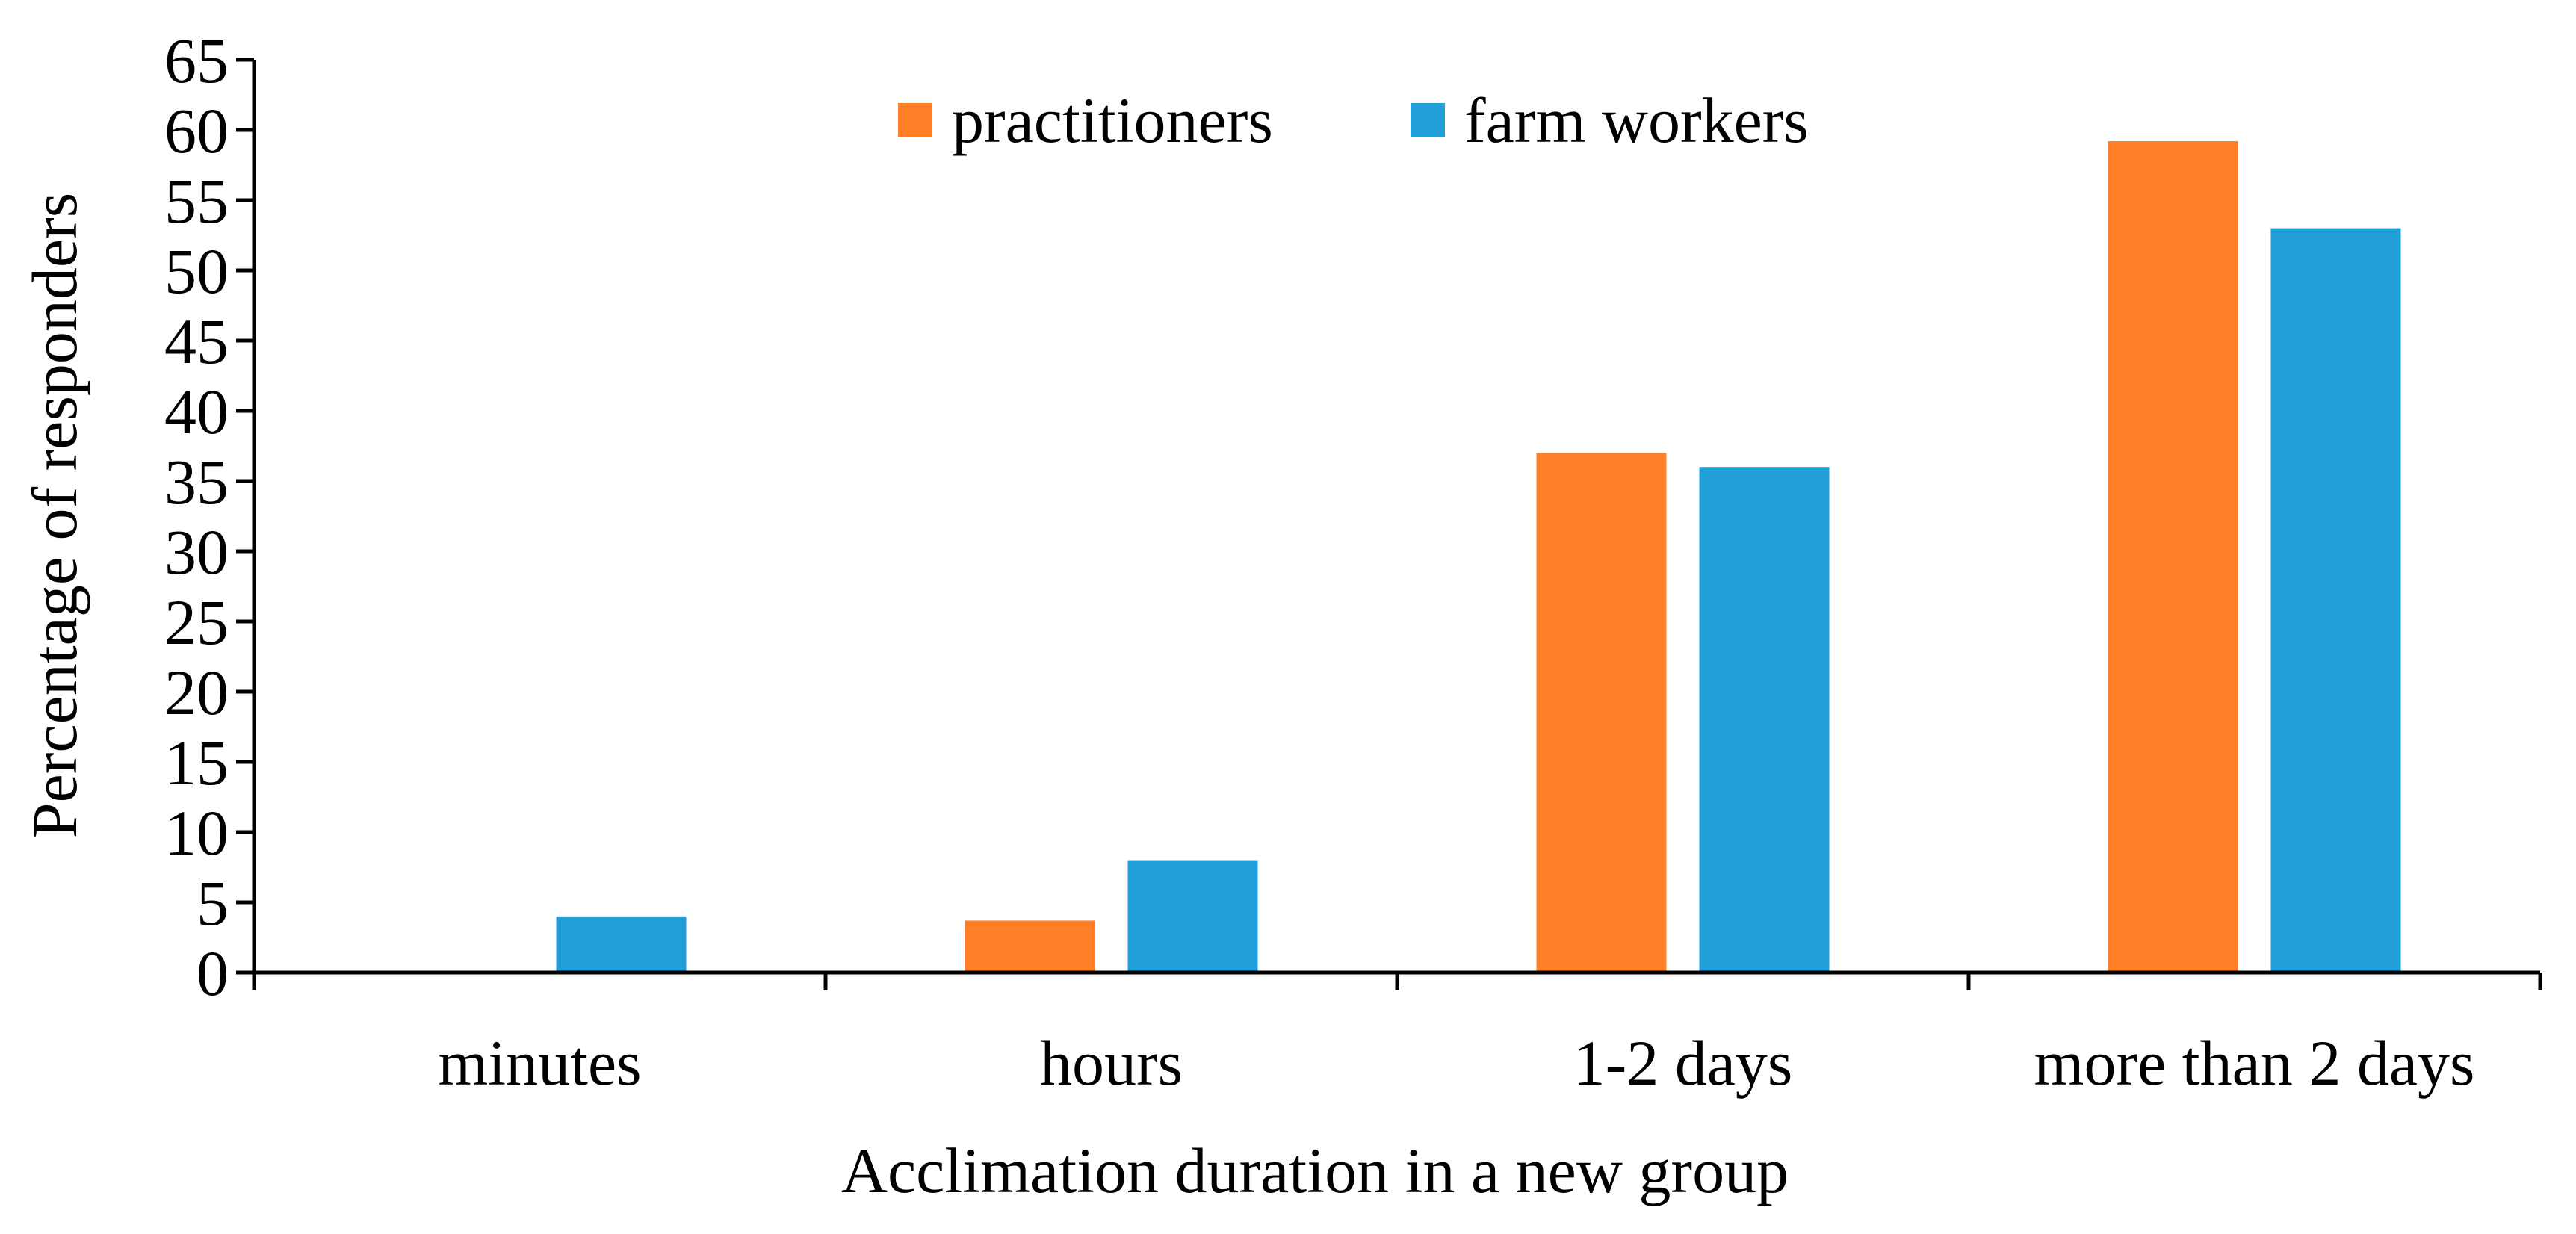 The height and width of the screenshot is (1234, 2576). I want to click on x-ticks, so click(1397, 982).